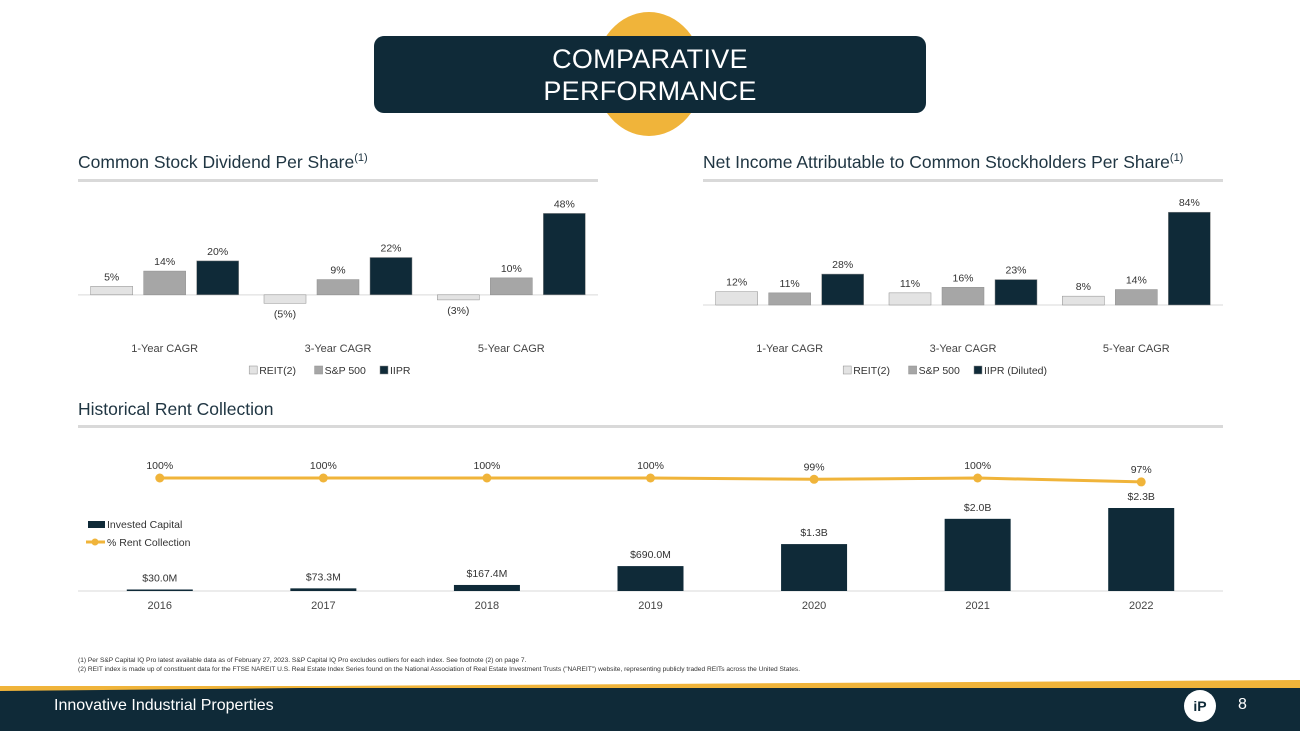 The width and height of the screenshot is (1300, 731). I want to click on dividend-data-label-s-p-500-3-year-cagr: 9%, so click(337, 271).